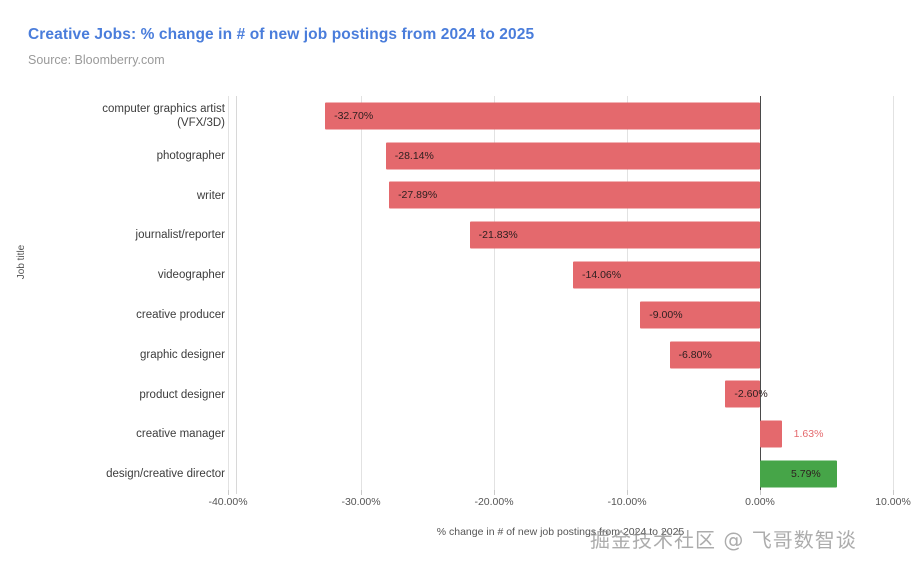  What do you see at coordinates (191, 275) in the screenshot?
I see `category-label-line: videographer` at bounding box center [191, 275].